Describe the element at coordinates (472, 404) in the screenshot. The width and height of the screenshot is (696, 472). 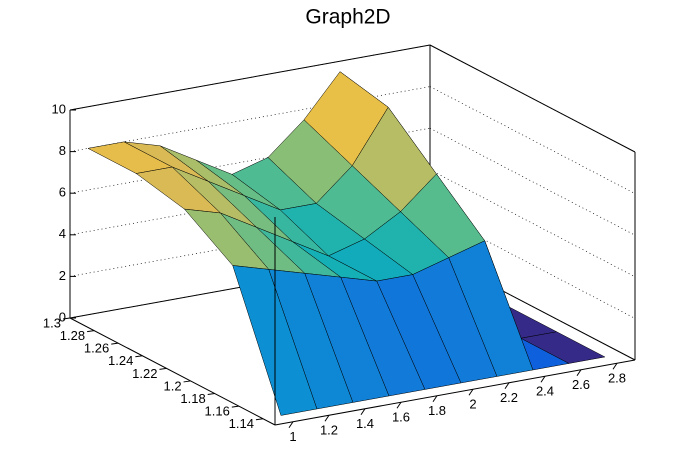
I see `x-tick-label: 2` at that location.